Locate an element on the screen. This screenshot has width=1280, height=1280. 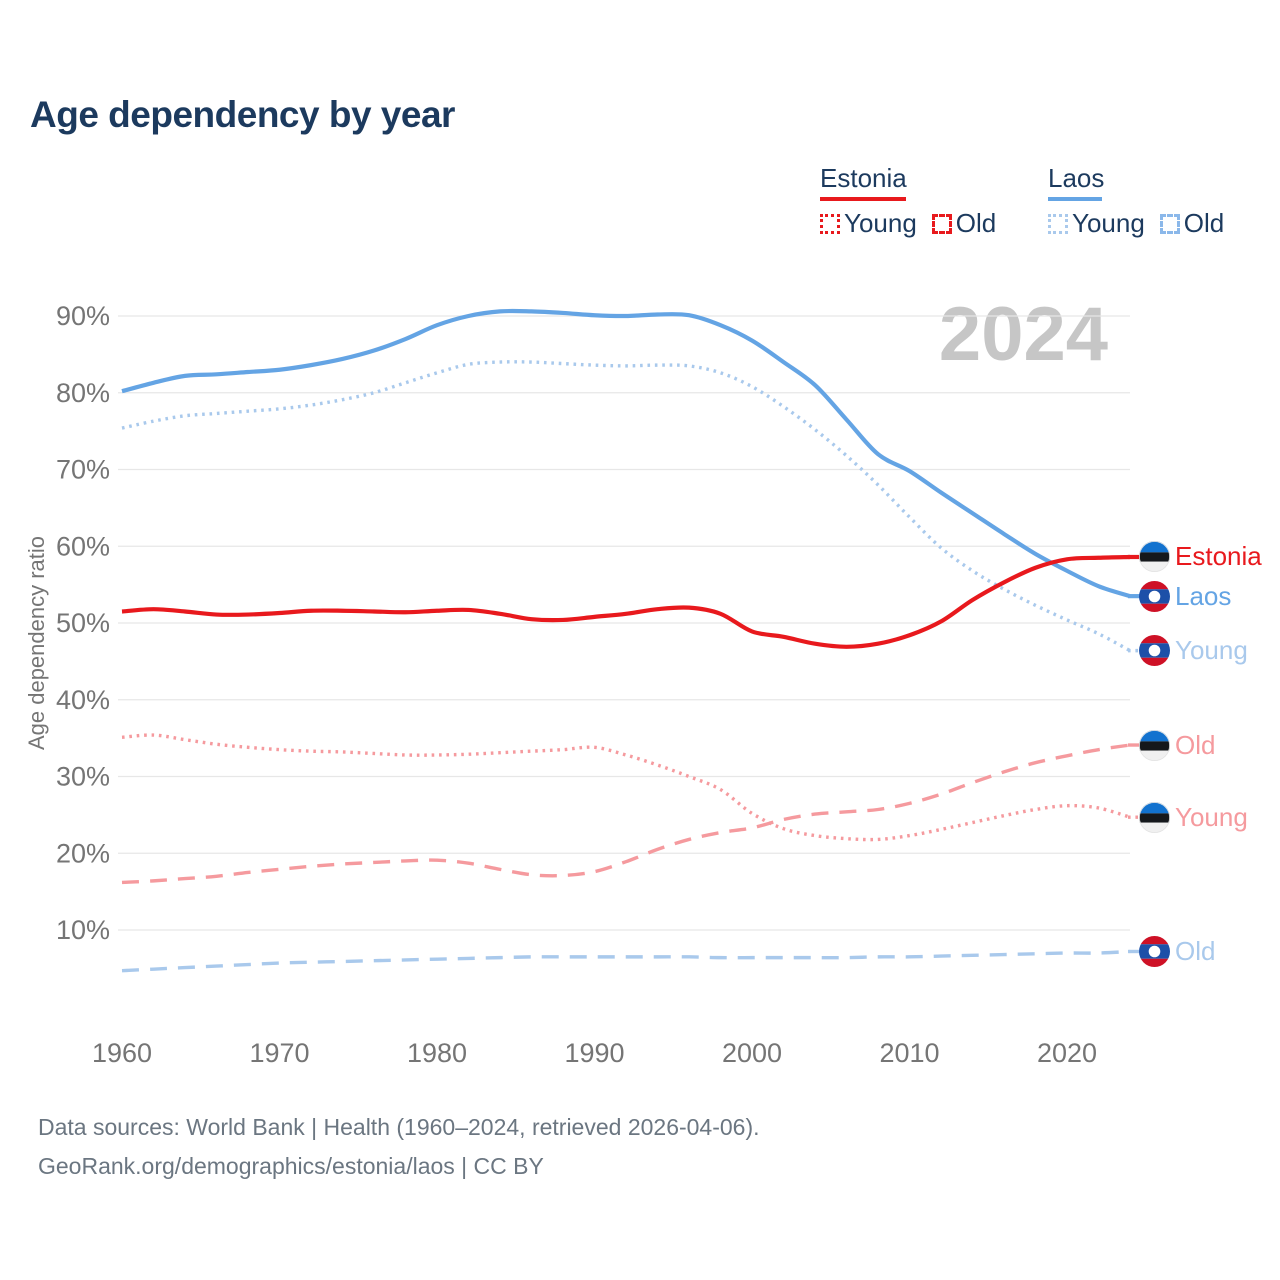
legend-country-laos: Laos is located at coordinates (1136, 182).